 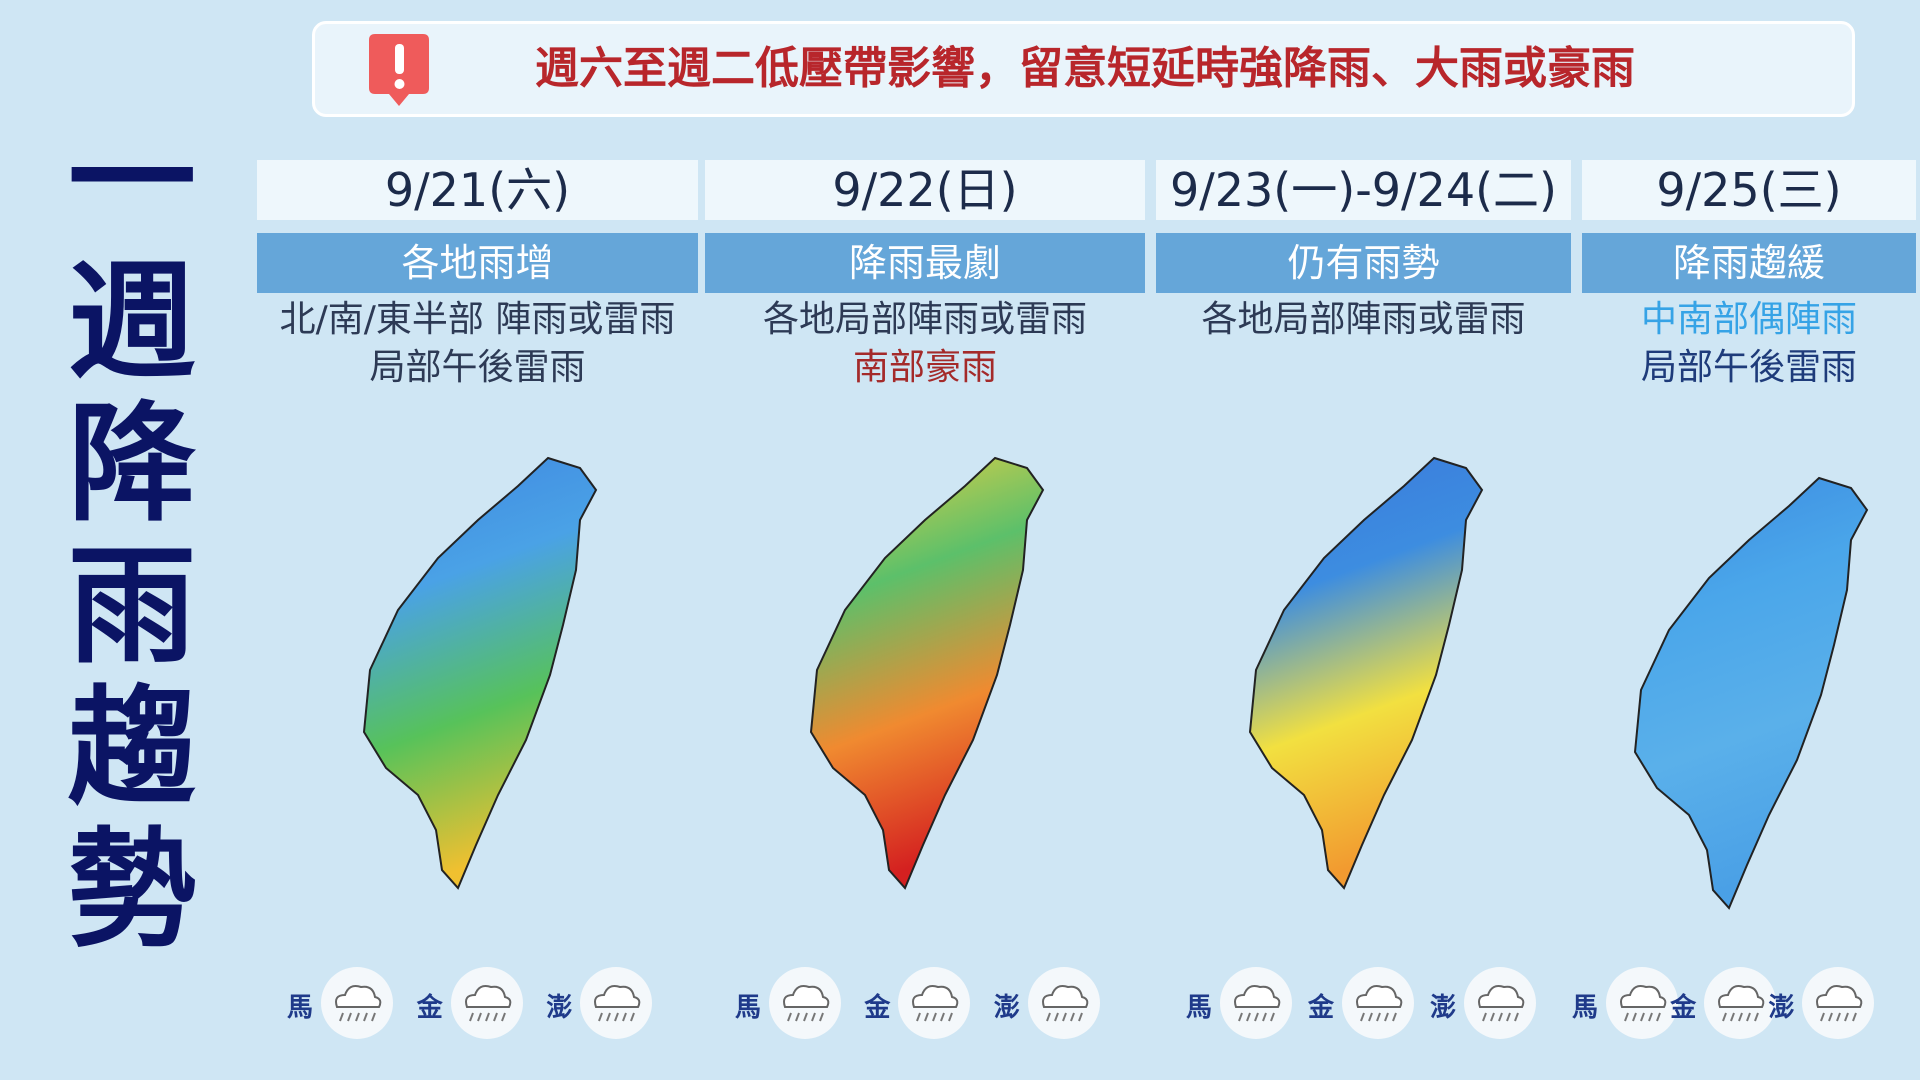 What do you see at coordinates (477, 263) in the screenshot?
I see `panel-summary: 各地雨增` at bounding box center [477, 263].